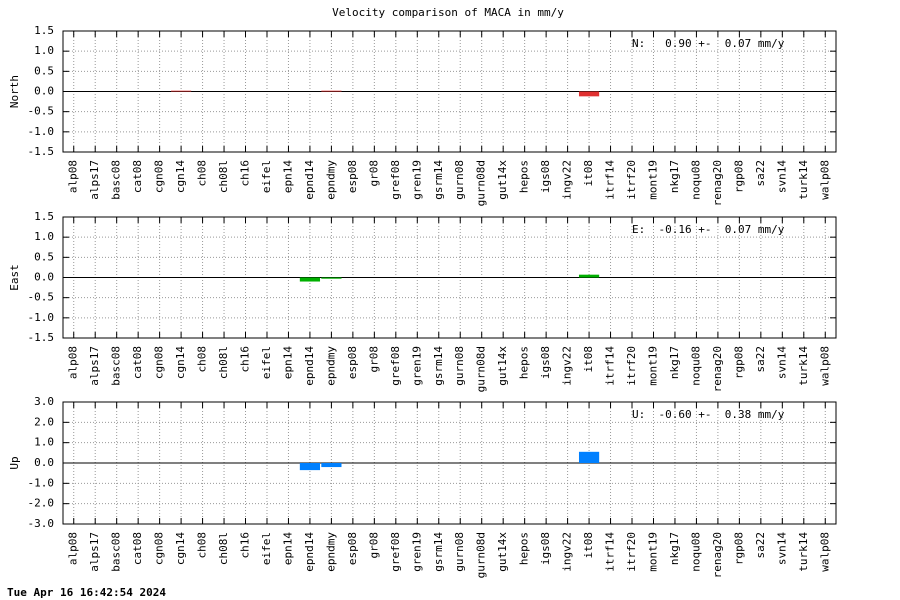  What do you see at coordinates (94, 180) in the screenshot?
I see `x-tick-label: alps17` at bounding box center [94, 180].